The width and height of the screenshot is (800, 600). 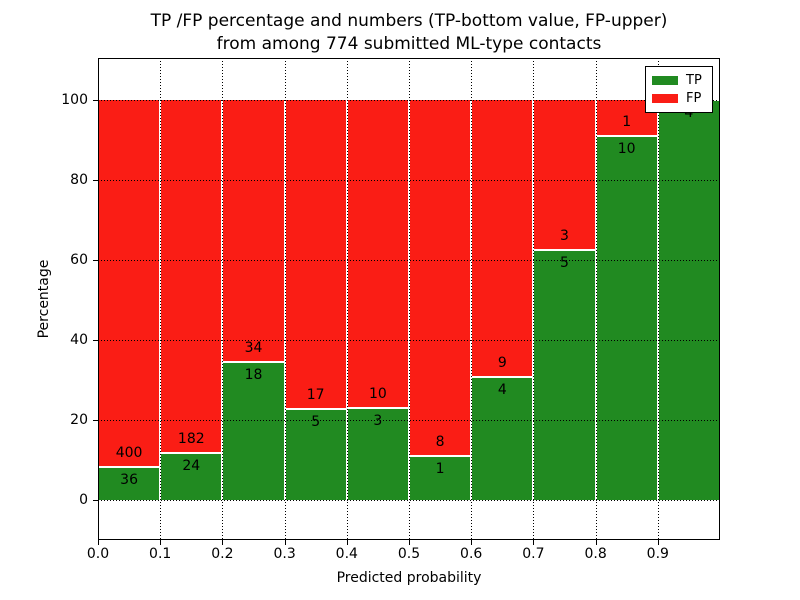 I want to click on y-tick-label: 20, so click(x=79, y=420).